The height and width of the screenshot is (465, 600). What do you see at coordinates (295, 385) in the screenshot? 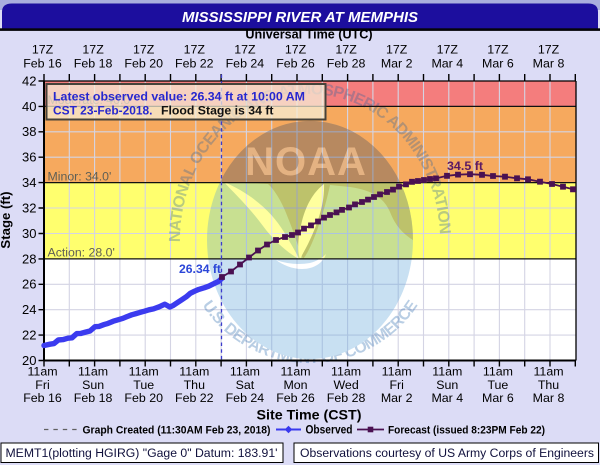
I see `svg-text: Mon` at bounding box center [295, 385].